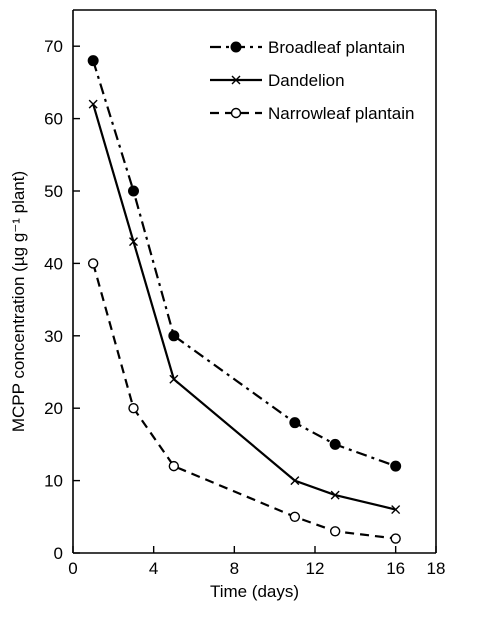 Image resolution: width=487 pixels, height=618 pixels. Describe the element at coordinates (234, 568) in the screenshot. I see `x-tick-label: 8` at that location.